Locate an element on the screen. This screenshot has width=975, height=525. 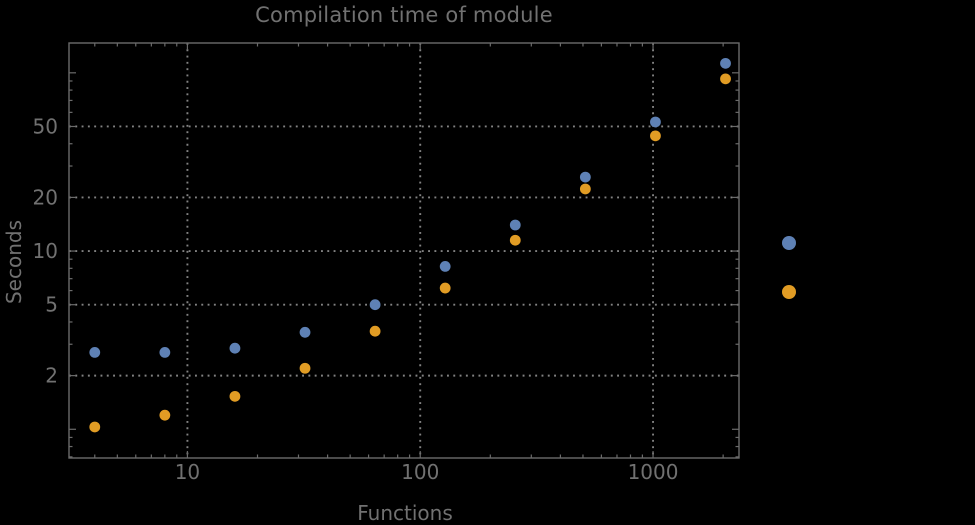
data-point-orange-x1024 is located at coordinates (655, 136).